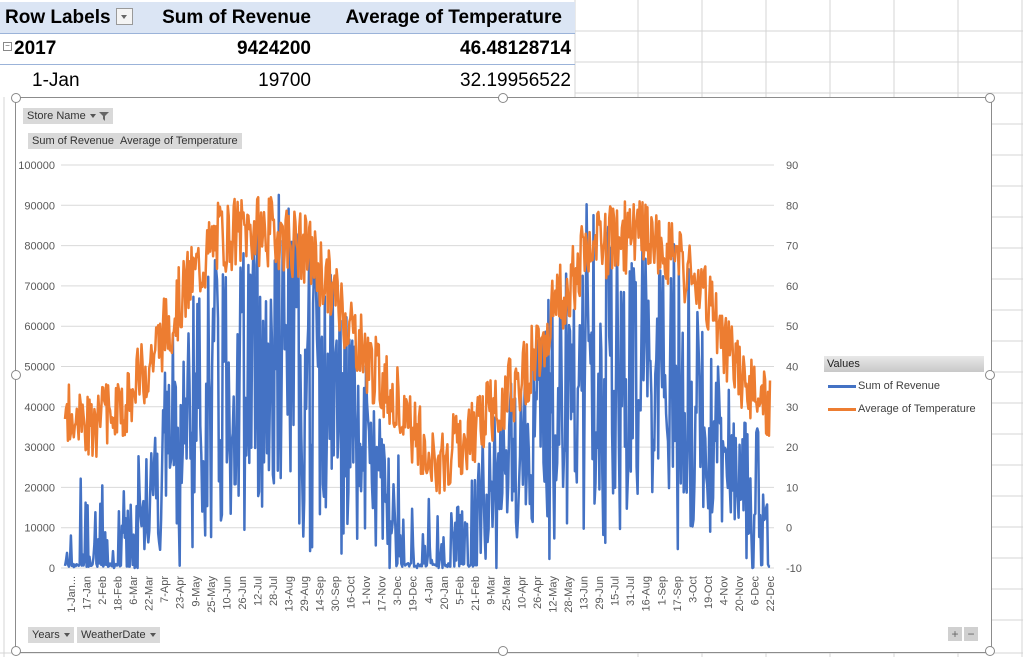 This screenshot has height=657, width=1023. I want to click on resize-handle-top-left, so click(16, 98).